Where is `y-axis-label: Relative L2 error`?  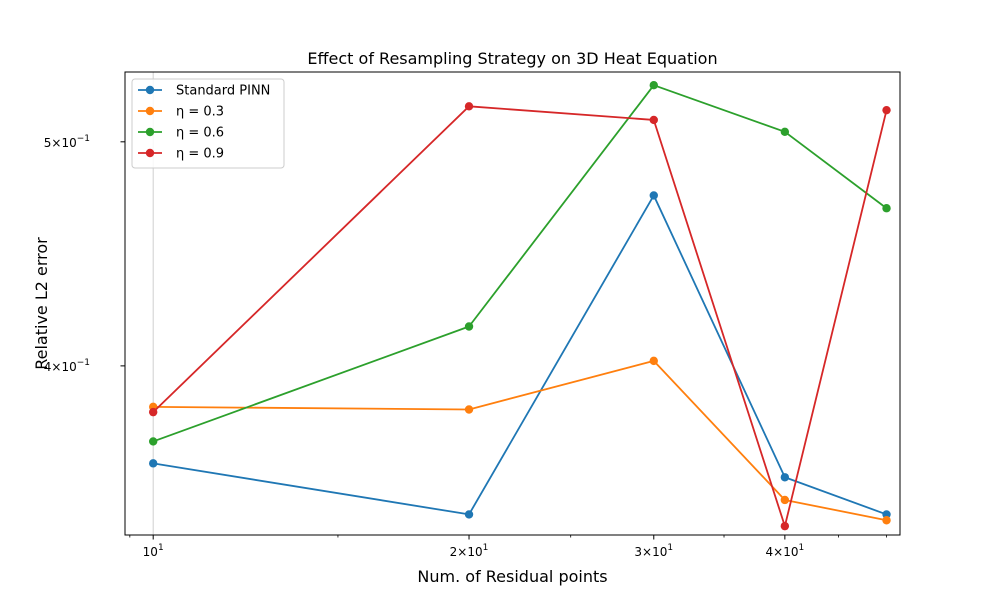
y-axis-label: Relative L2 error is located at coordinates (41, 303).